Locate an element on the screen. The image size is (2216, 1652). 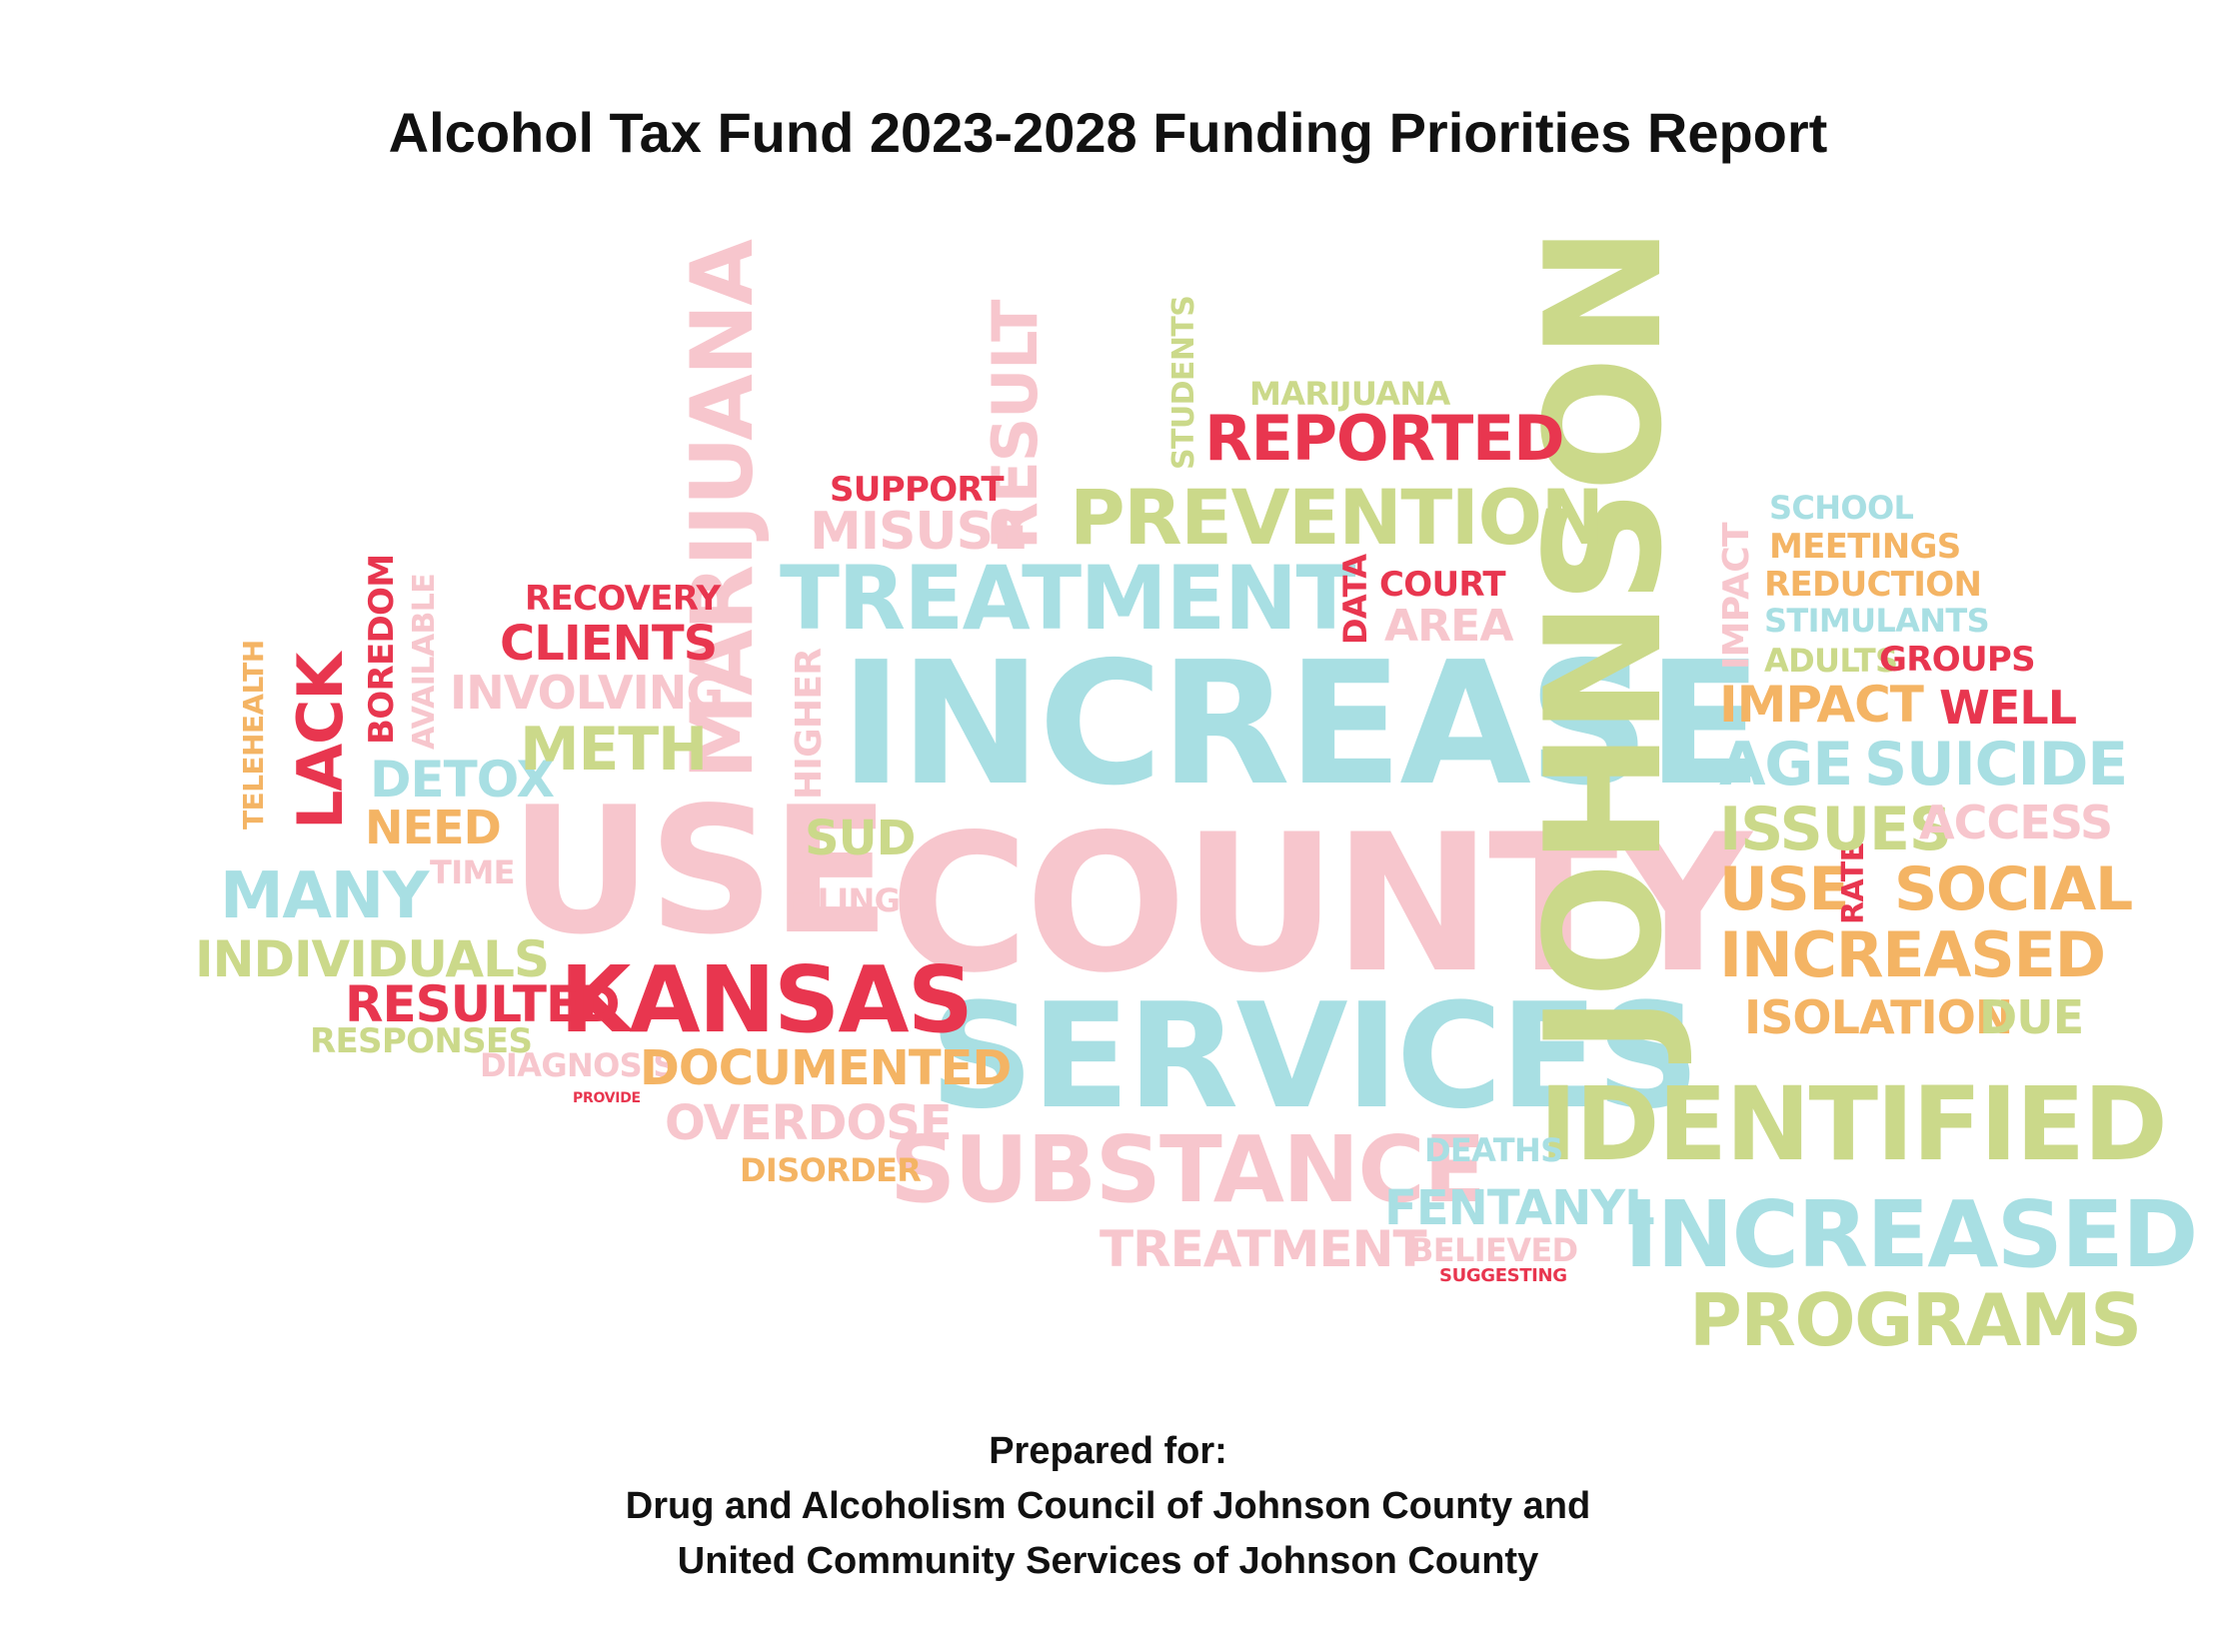
word-sud: SUD is located at coordinates (860, 839).